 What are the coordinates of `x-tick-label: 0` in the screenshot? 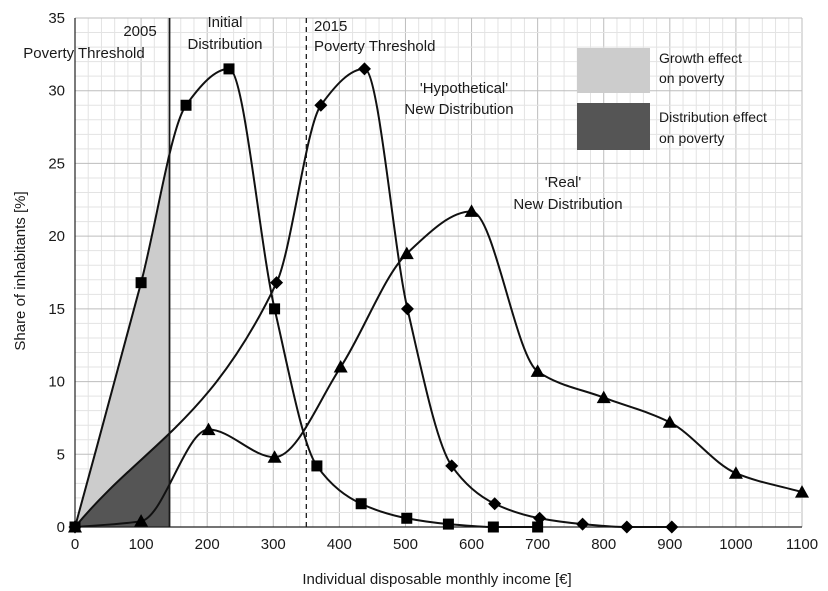 It's located at (75, 544).